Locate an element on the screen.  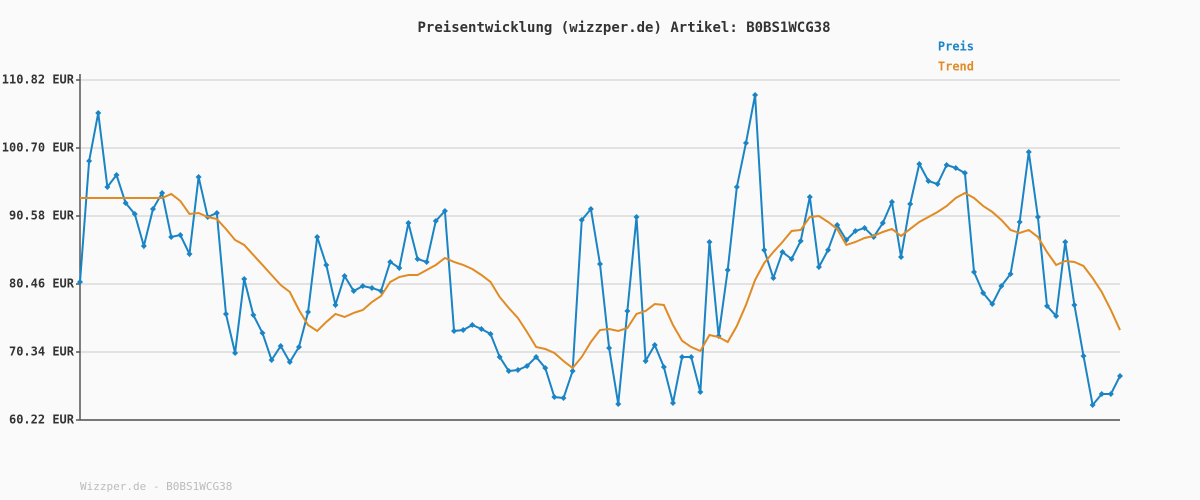
legend-entry: Trend is located at coordinates (956, 67).